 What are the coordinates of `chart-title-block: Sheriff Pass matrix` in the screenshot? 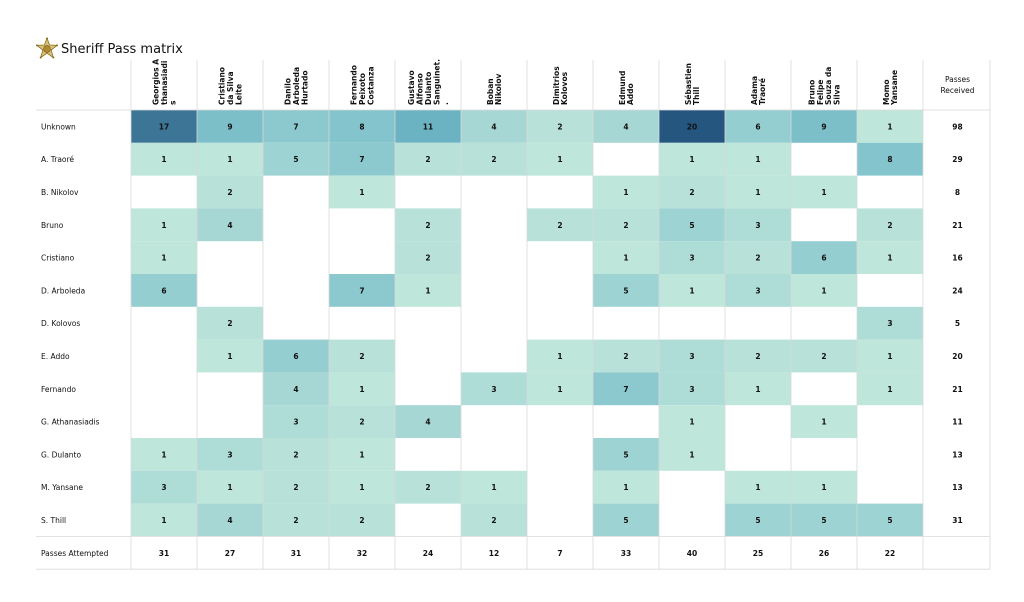 It's located at (109, 49).